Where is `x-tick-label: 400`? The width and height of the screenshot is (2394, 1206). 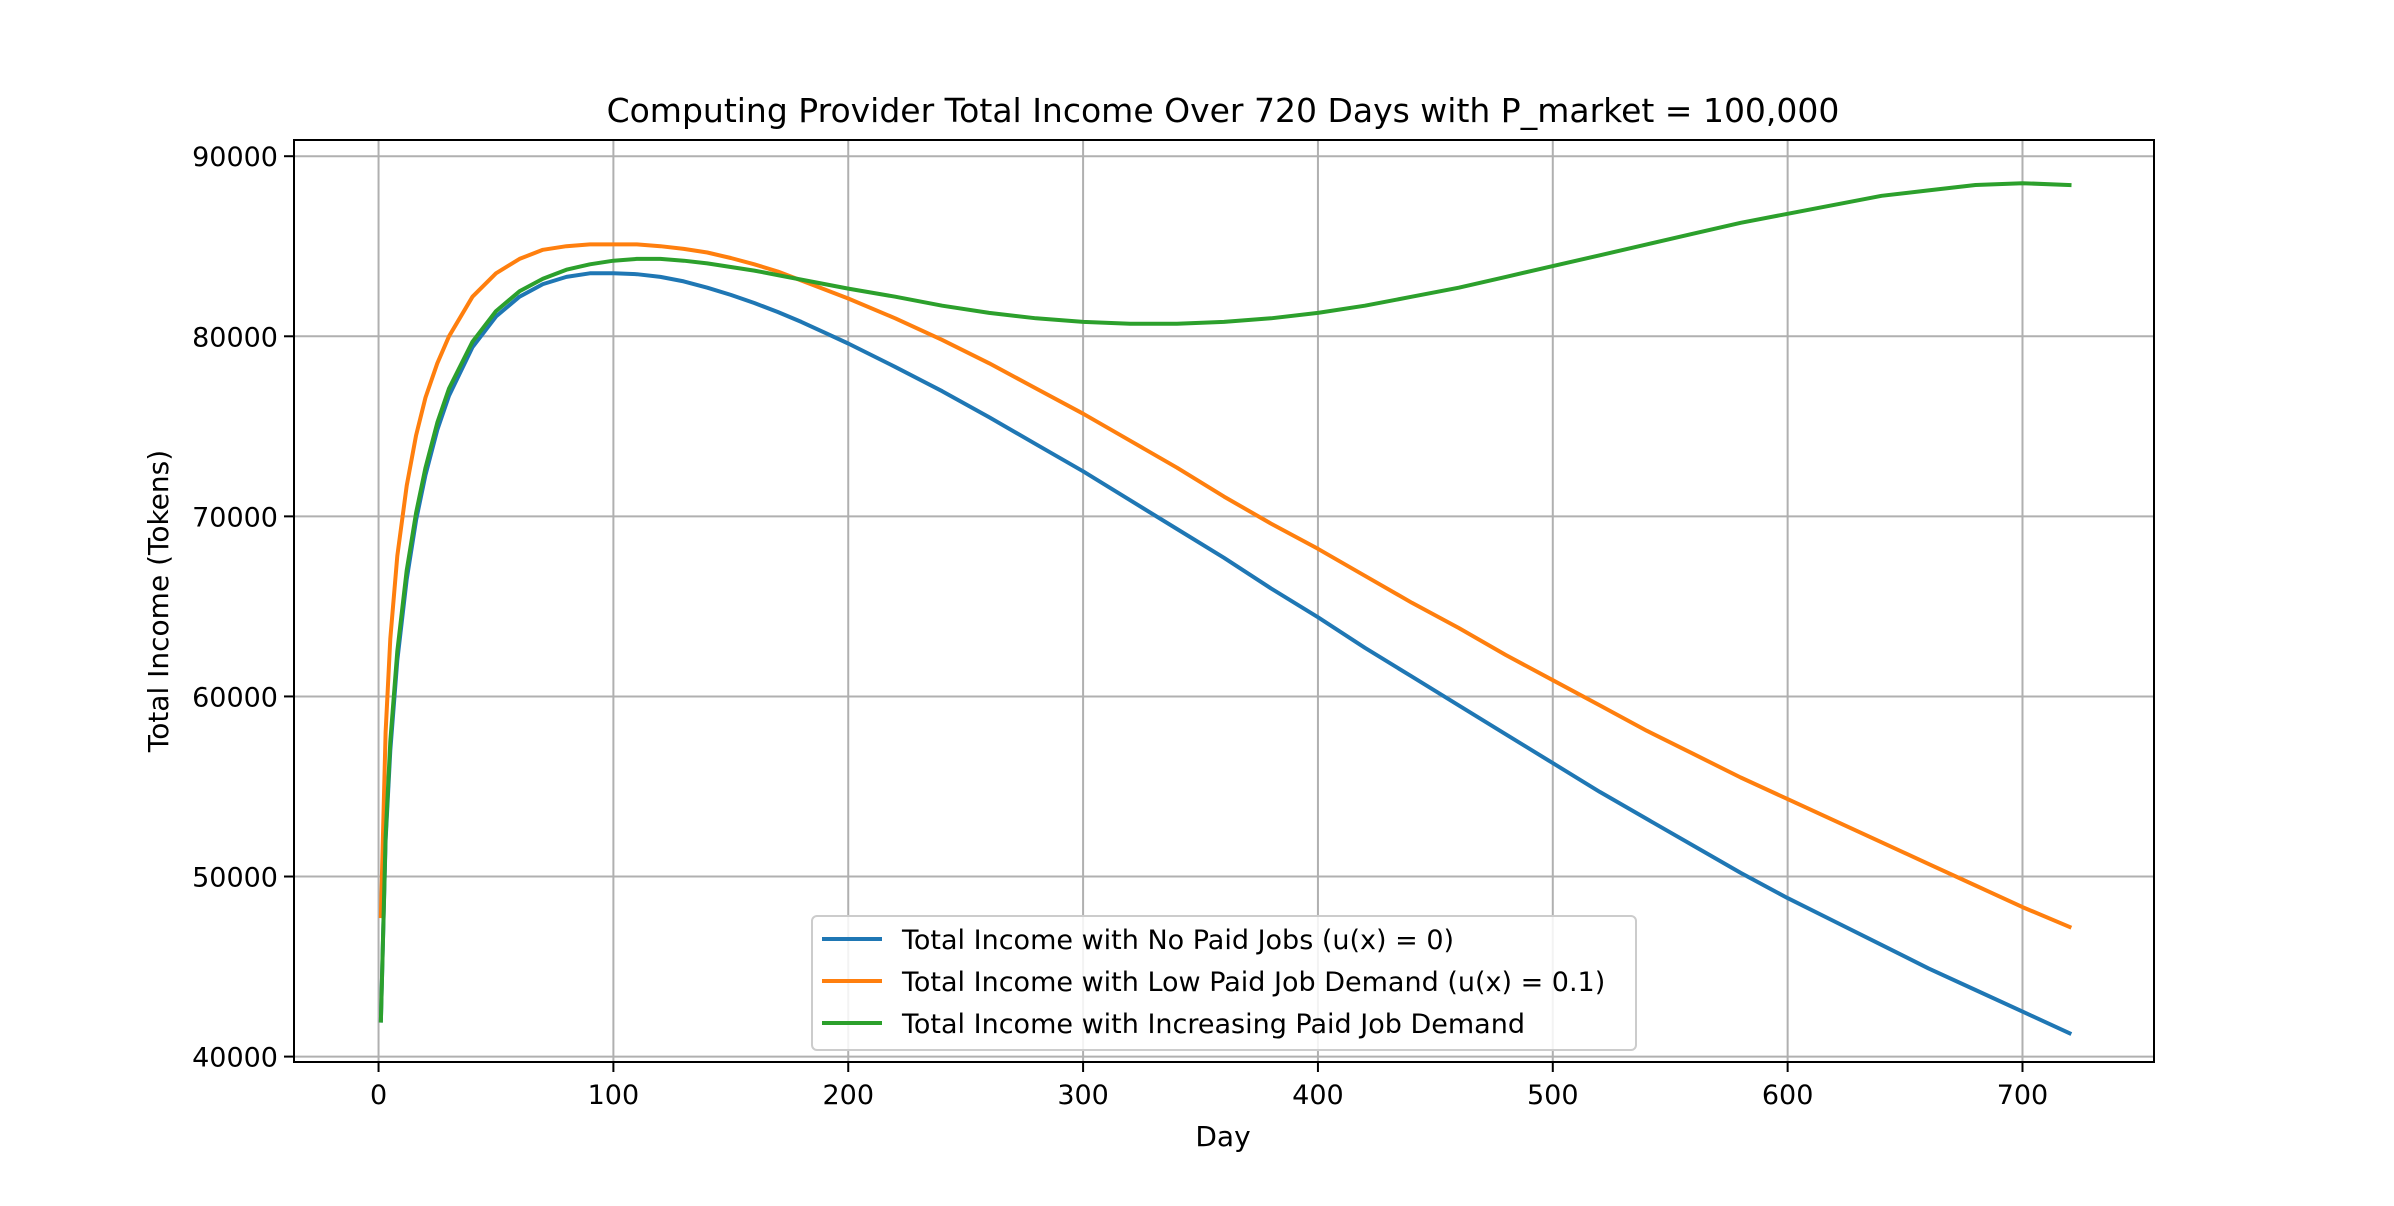 x-tick-label: 400 is located at coordinates (1318, 1095).